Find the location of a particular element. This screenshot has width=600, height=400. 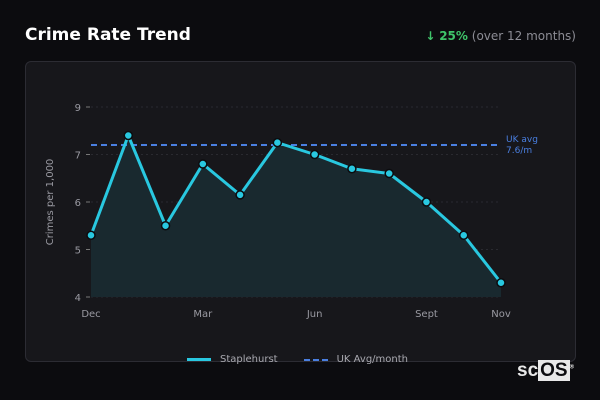

data-point-dec is located at coordinates (91, 235).